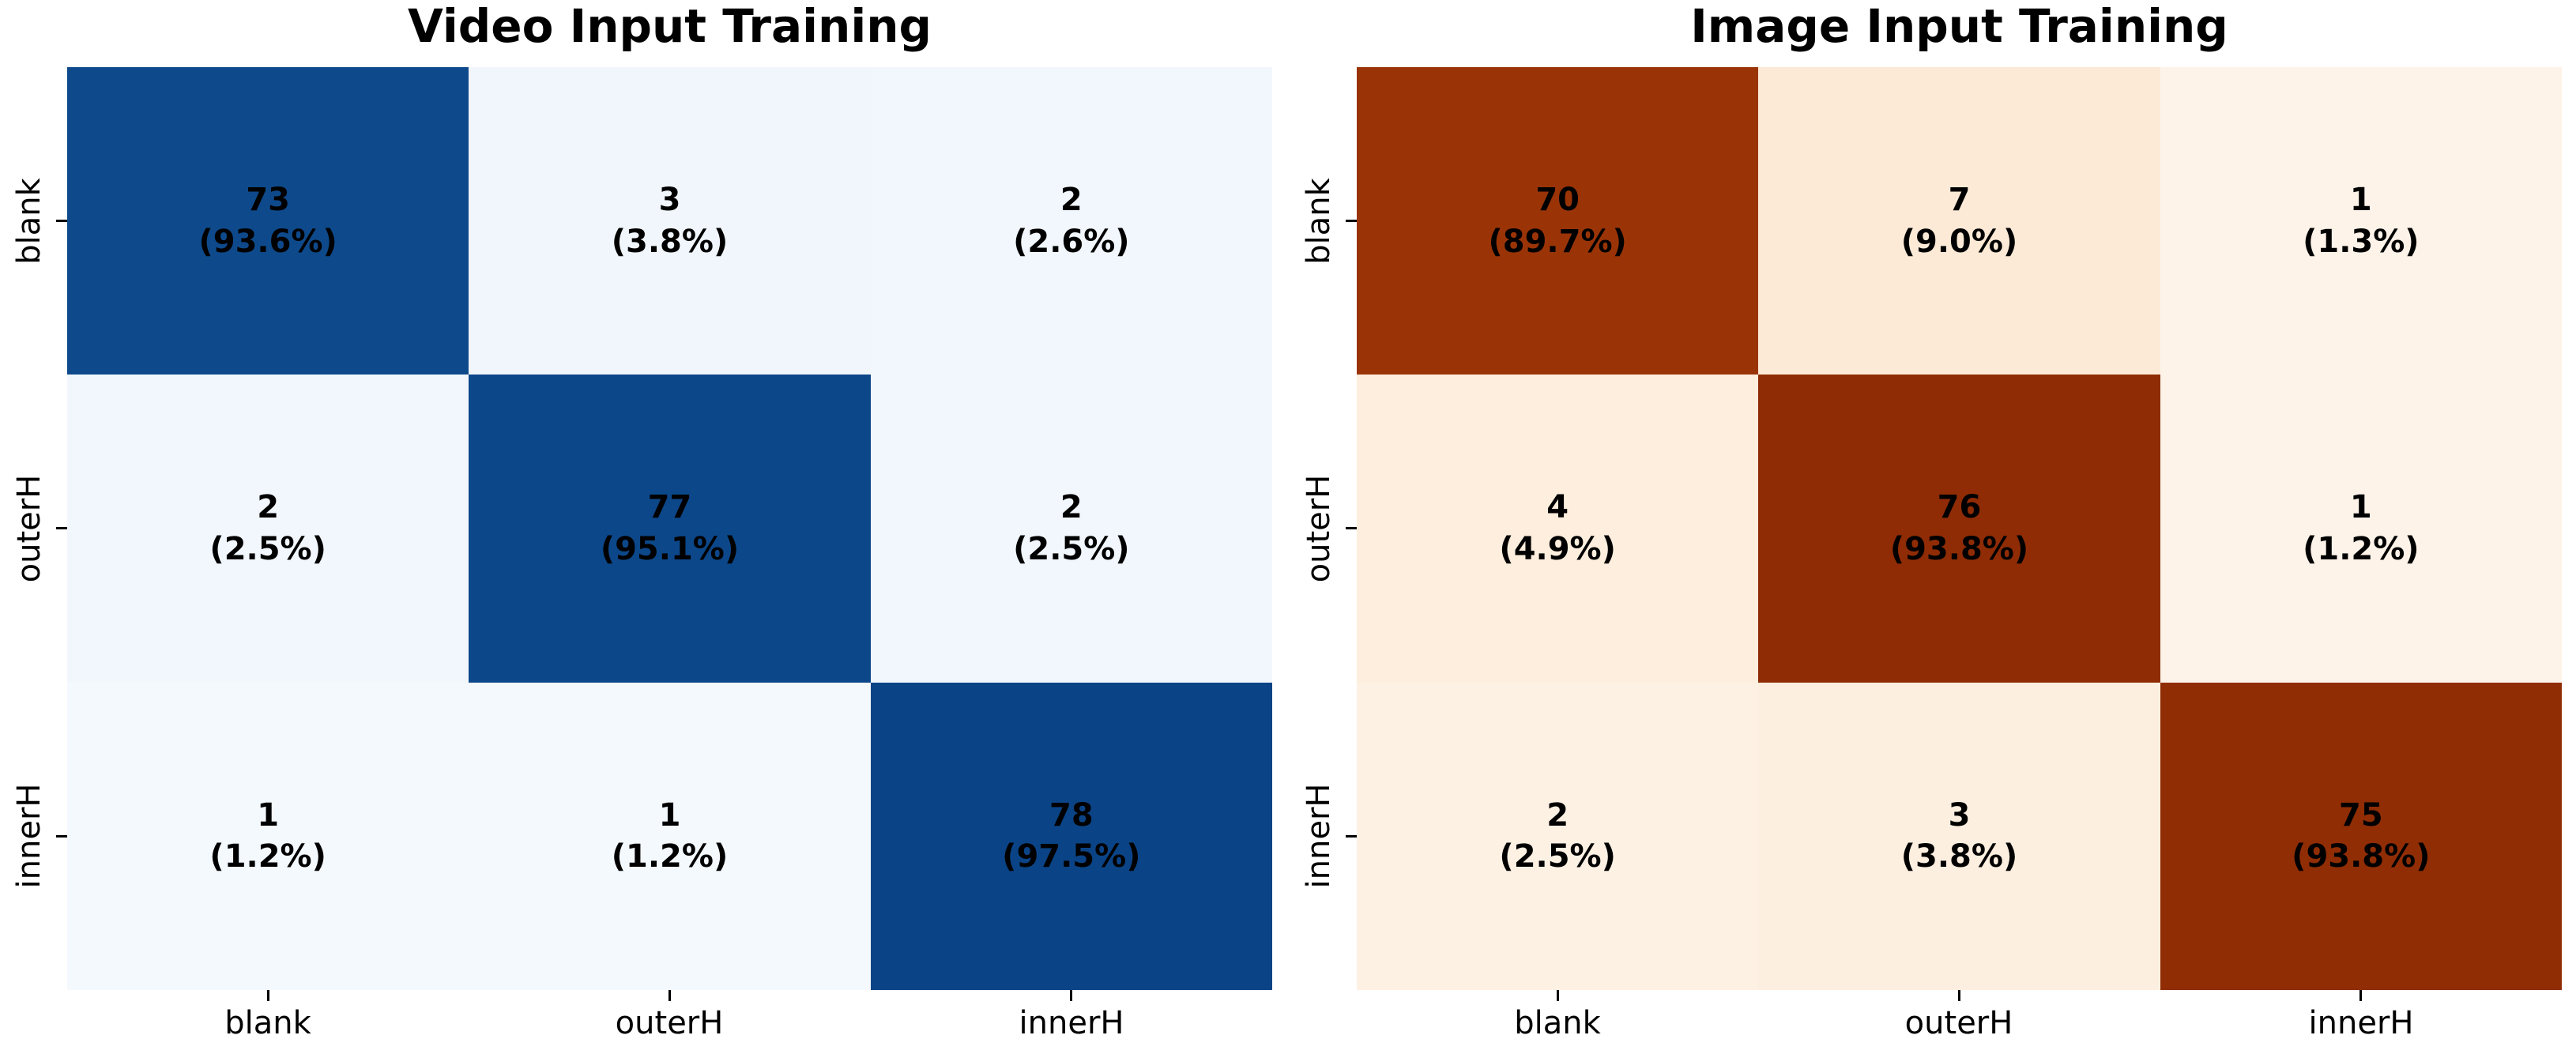 The image size is (2576, 1054). What do you see at coordinates (670, 221) in the screenshot?
I see `video-cell-blank-outerH: 3 (3.8%)` at bounding box center [670, 221].